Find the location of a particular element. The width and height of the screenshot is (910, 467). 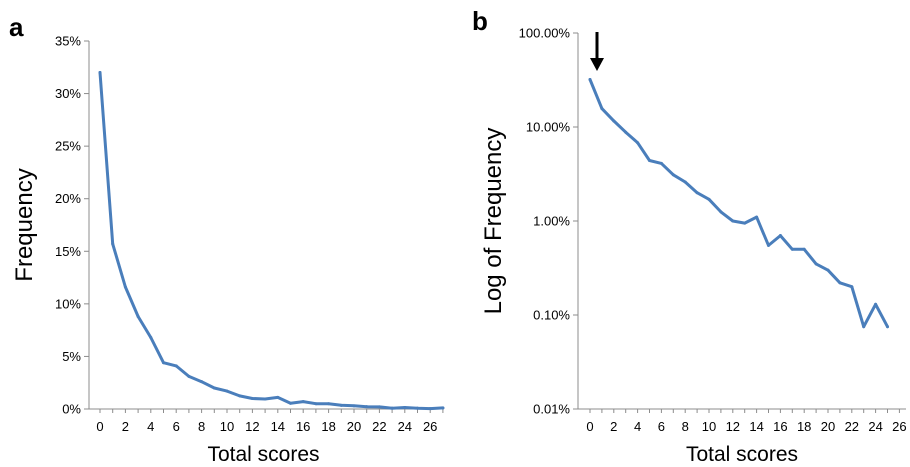

panel-b-x-tick-label: 12 is located at coordinates (733, 426).